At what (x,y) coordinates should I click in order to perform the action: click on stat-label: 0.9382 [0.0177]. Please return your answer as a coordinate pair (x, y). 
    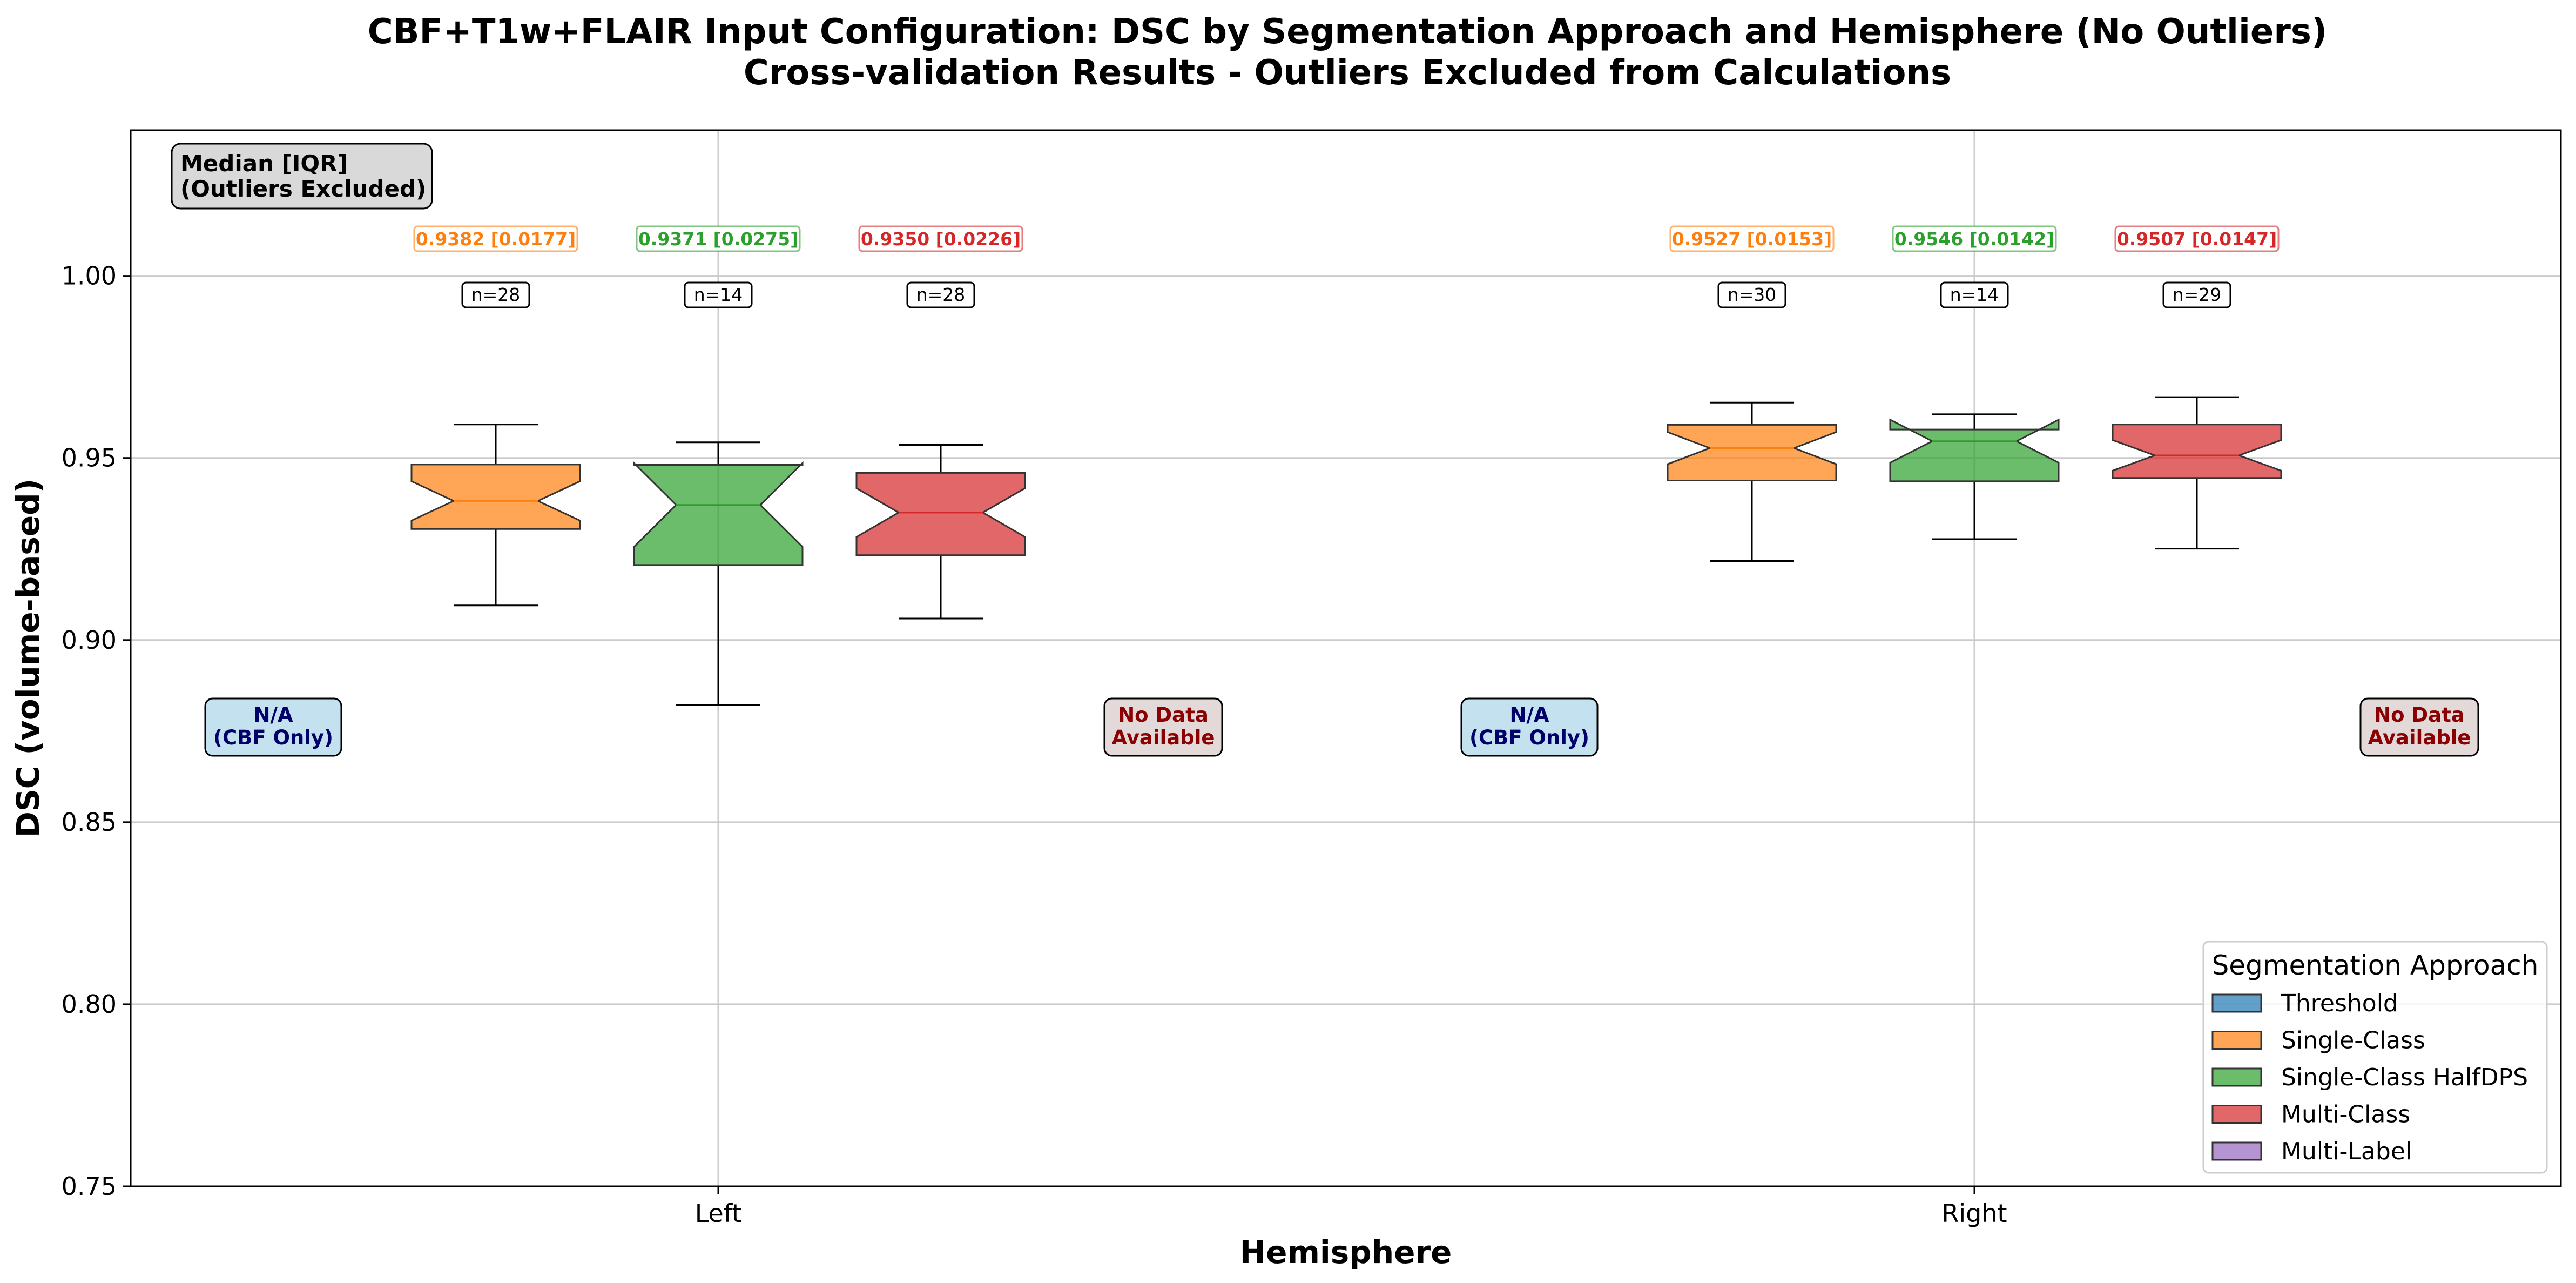
    Looking at the image, I should click on (496, 240).